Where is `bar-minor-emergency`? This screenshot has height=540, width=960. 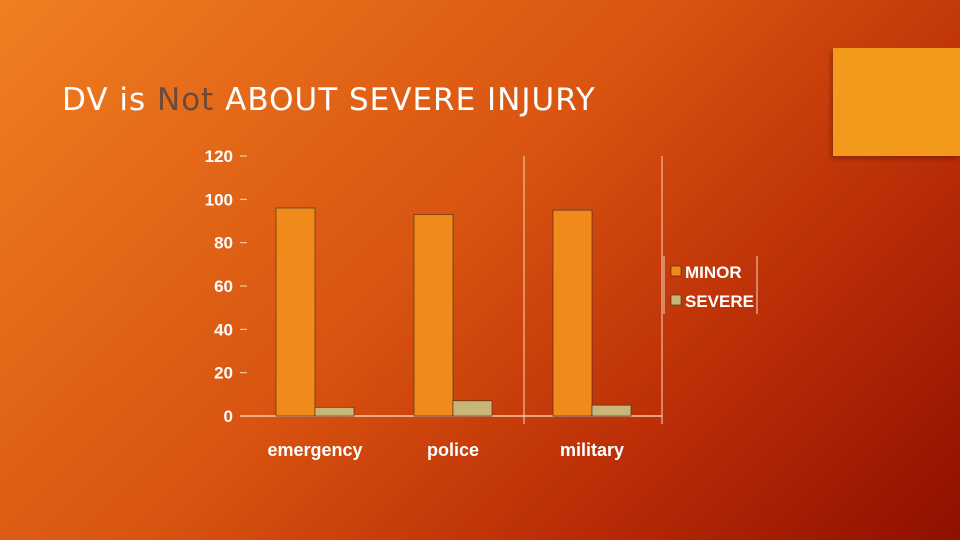
bar-minor-emergency is located at coordinates (295, 312).